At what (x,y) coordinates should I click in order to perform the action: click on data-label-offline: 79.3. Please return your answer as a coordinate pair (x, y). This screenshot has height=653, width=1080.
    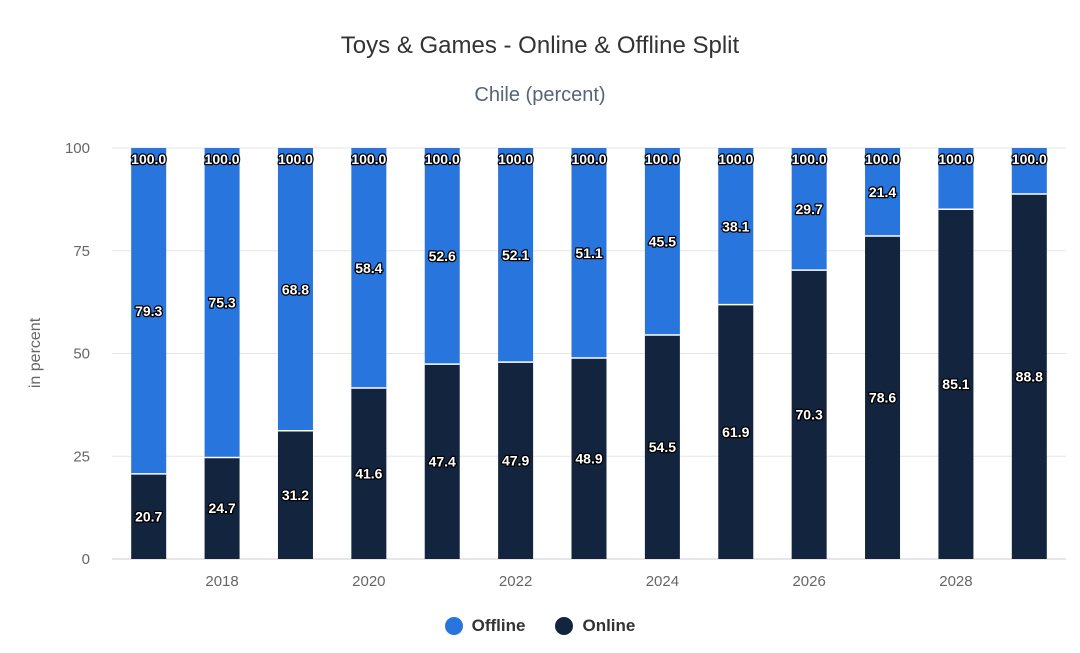
    Looking at the image, I should click on (148, 311).